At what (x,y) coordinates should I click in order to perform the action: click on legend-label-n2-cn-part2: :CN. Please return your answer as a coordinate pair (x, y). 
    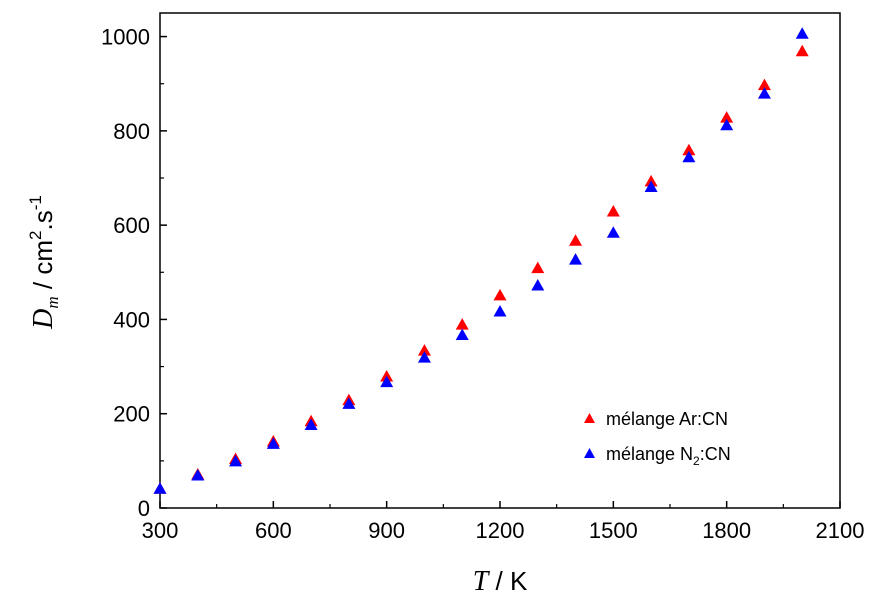
    Looking at the image, I should click on (715, 454).